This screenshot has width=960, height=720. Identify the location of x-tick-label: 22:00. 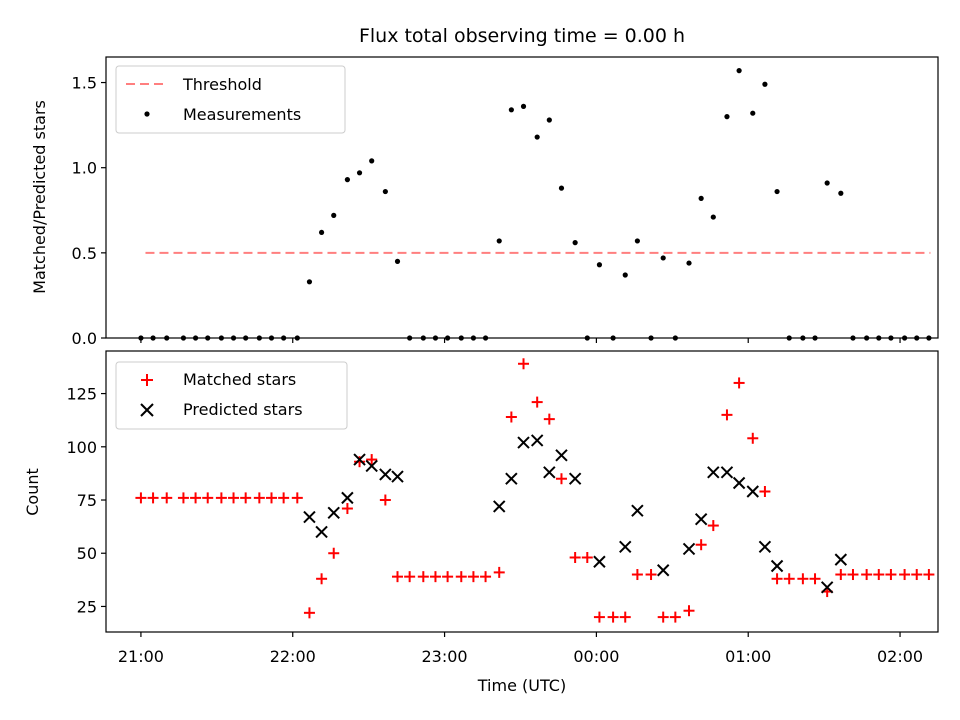
(293, 656).